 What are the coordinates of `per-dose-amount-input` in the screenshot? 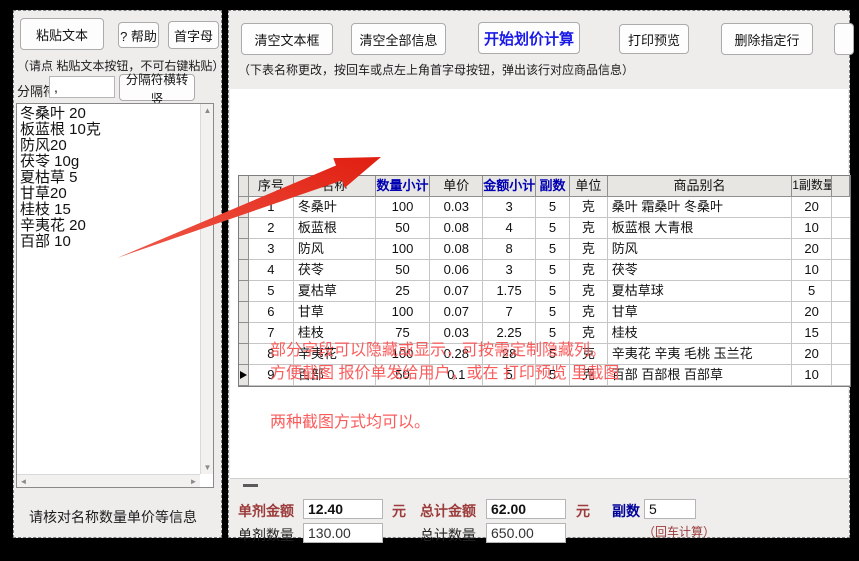 It's located at (343, 509).